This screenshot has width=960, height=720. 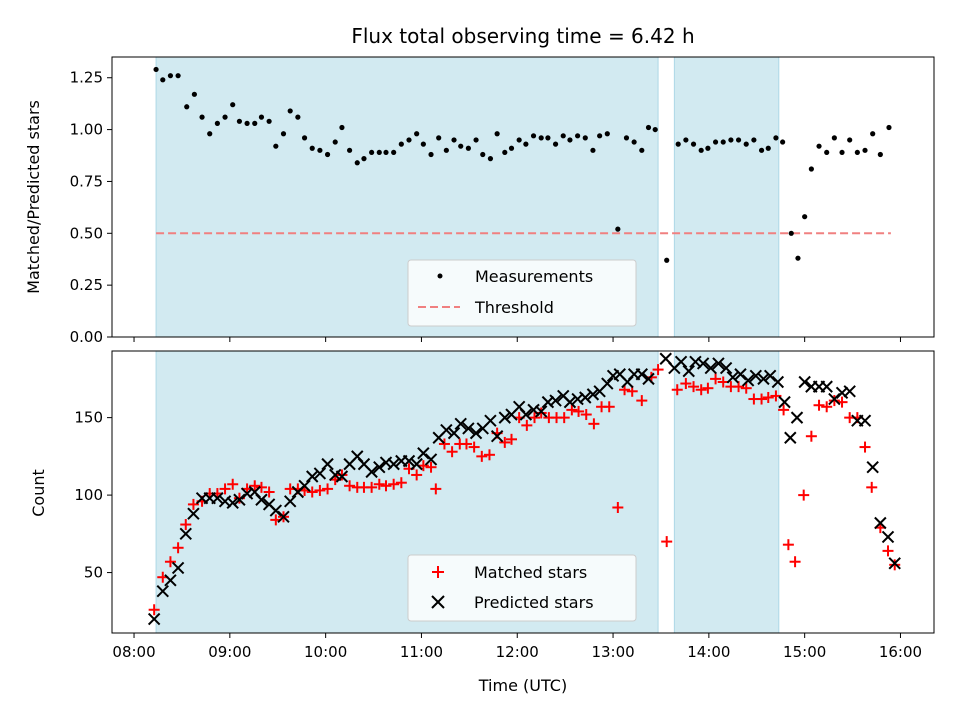 I want to click on x-tick-label: 15:00, so click(x=804, y=652).